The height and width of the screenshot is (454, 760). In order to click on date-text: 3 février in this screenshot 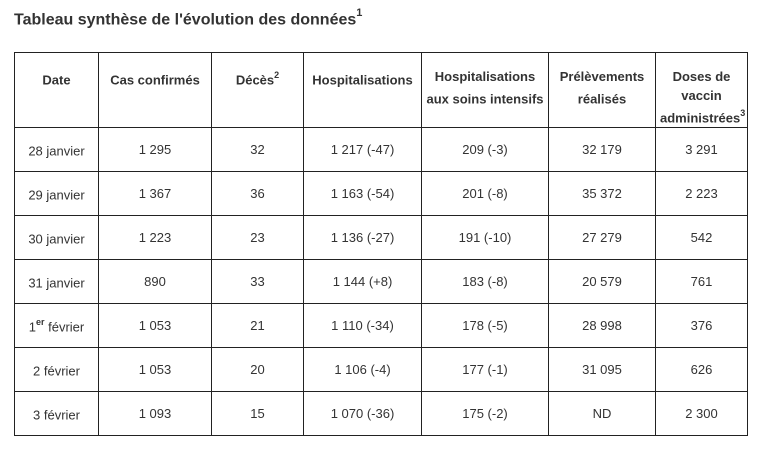, I will do `click(56, 414)`.